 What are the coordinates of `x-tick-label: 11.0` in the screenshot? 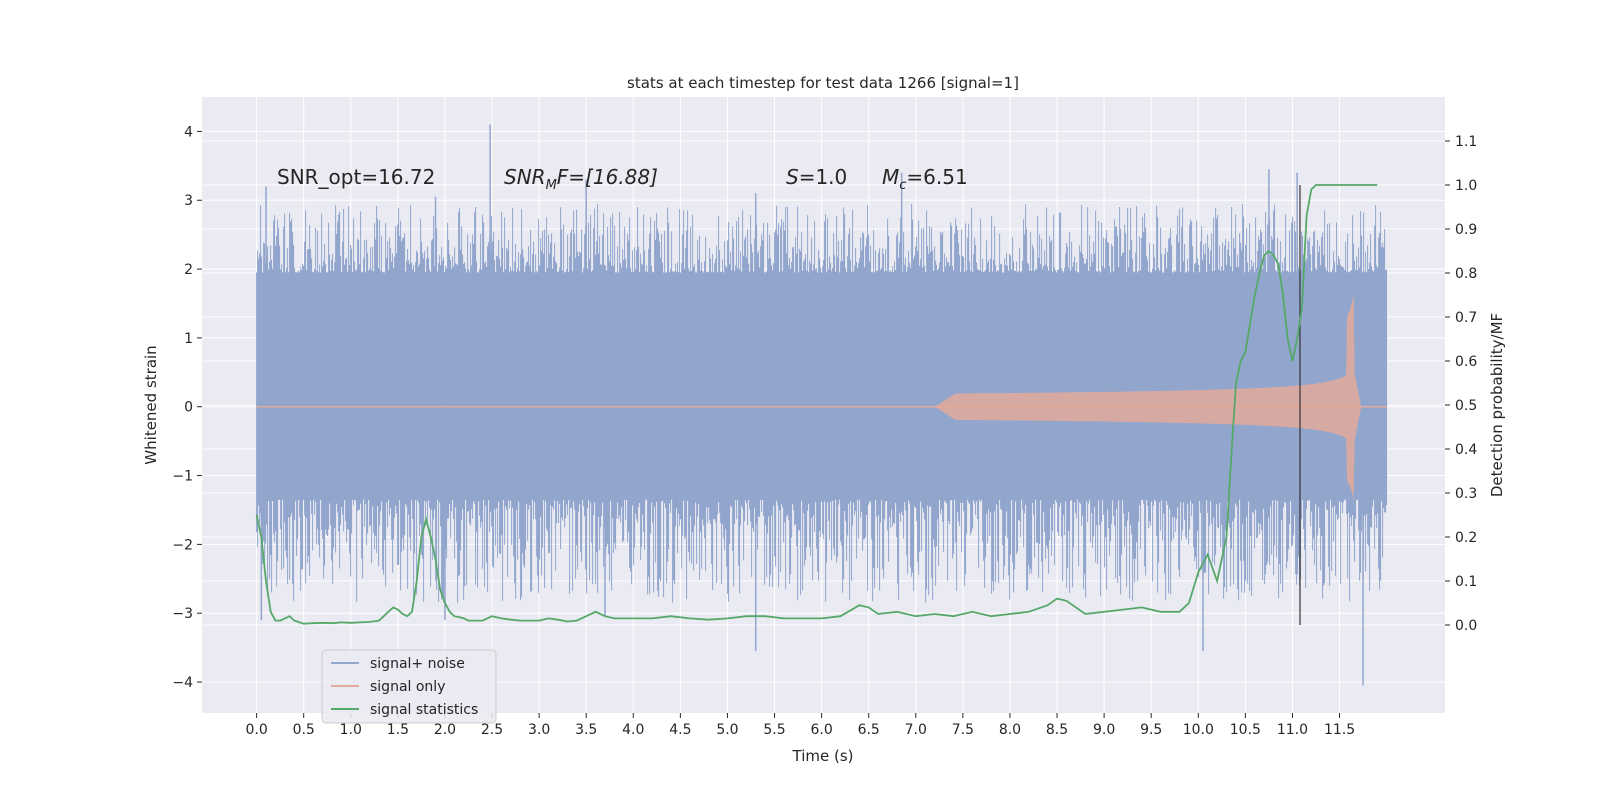 It's located at (1292, 730).